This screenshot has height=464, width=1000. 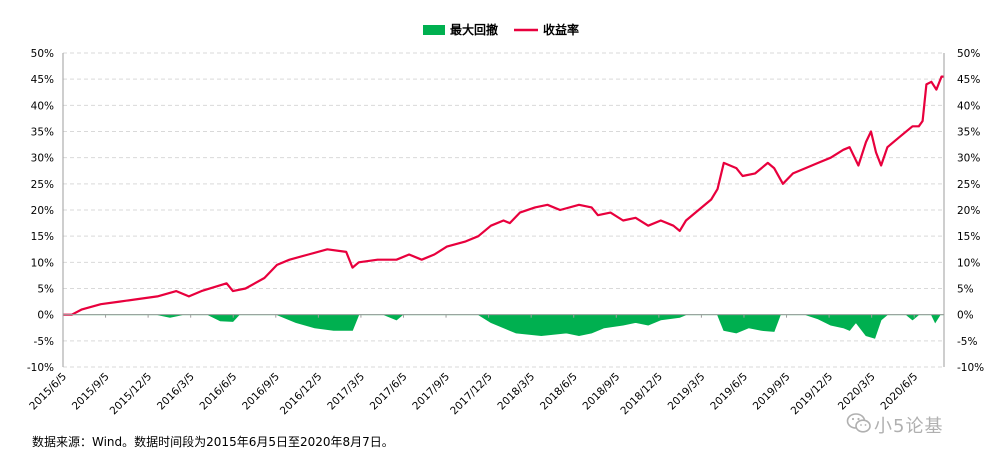 What do you see at coordinates (431, 392) in the screenshot?
I see `x-tick-label: 2017/9/5` at bounding box center [431, 392].